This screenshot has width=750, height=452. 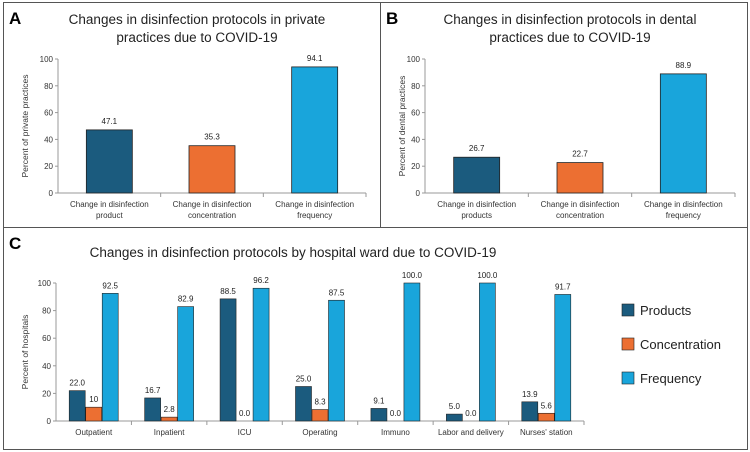 What do you see at coordinates (93, 399) in the screenshot?
I see `panel-c-value-label: 10` at bounding box center [93, 399].